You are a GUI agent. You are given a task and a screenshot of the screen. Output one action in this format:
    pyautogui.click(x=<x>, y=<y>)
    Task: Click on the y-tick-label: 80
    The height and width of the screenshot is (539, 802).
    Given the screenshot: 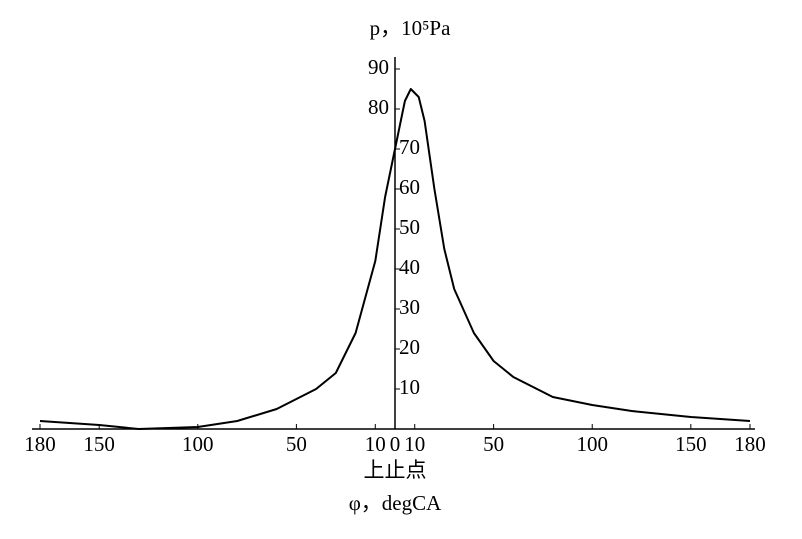 What is the action you would take?
    pyautogui.click(x=378, y=107)
    